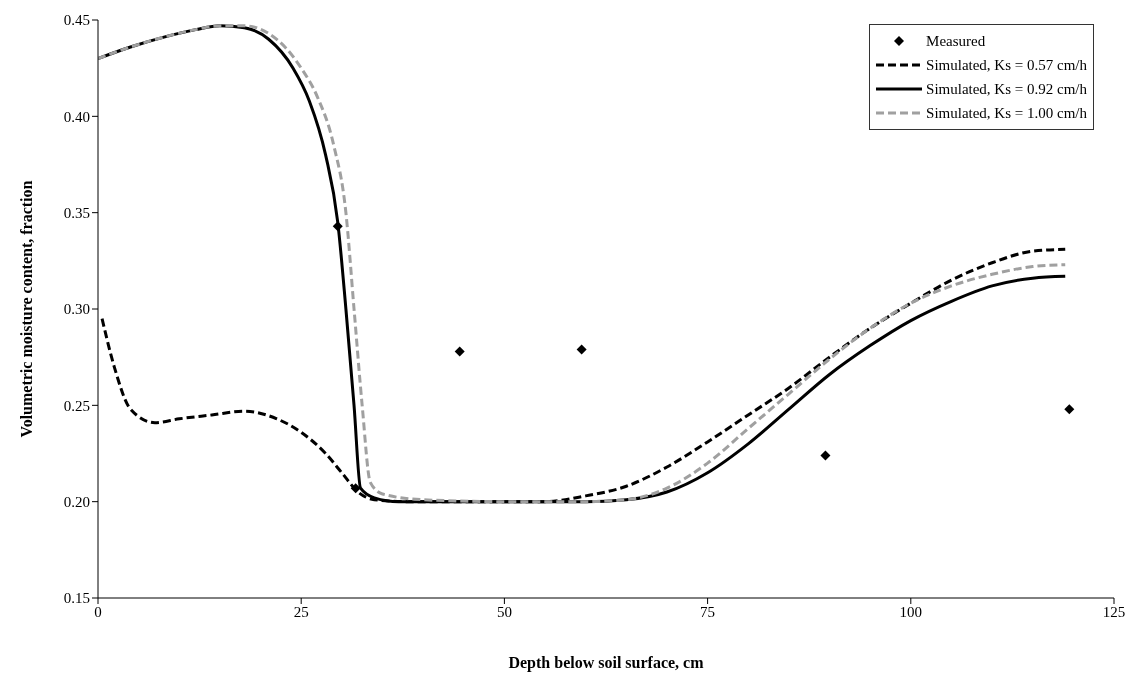 The width and height of the screenshot is (1142, 686). What do you see at coordinates (98, 611) in the screenshot?
I see `x-tick-label: 0` at bounding box center [98, 611].